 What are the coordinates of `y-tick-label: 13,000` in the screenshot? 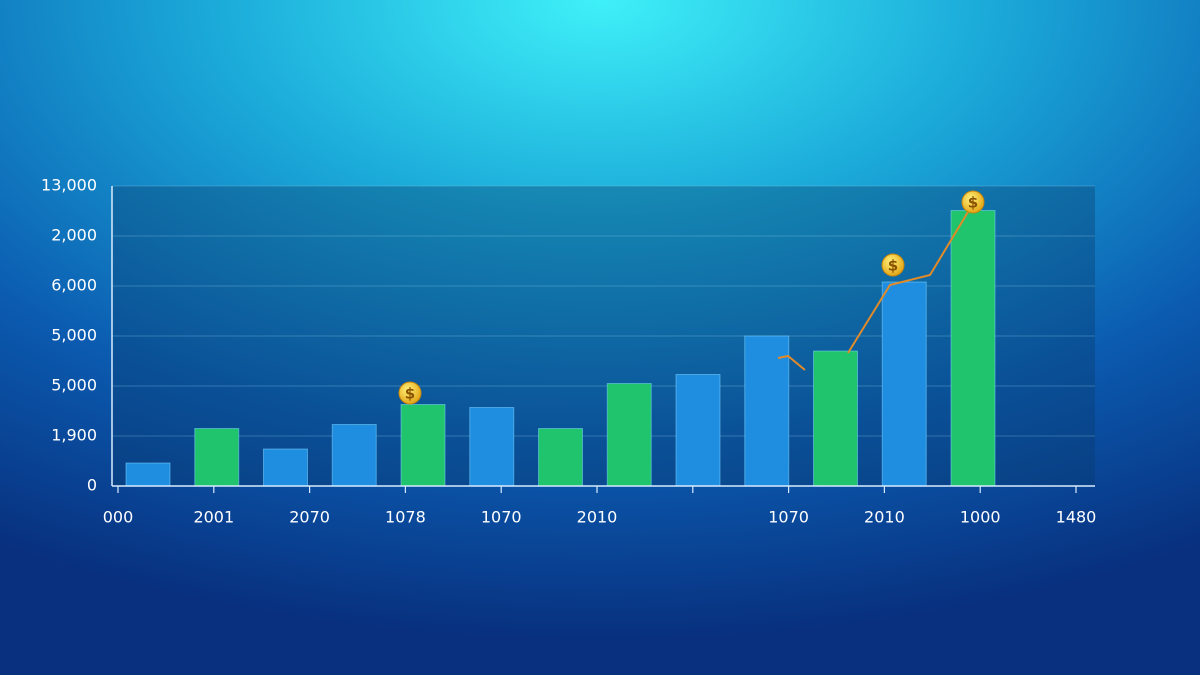 It's located at (69, 185).